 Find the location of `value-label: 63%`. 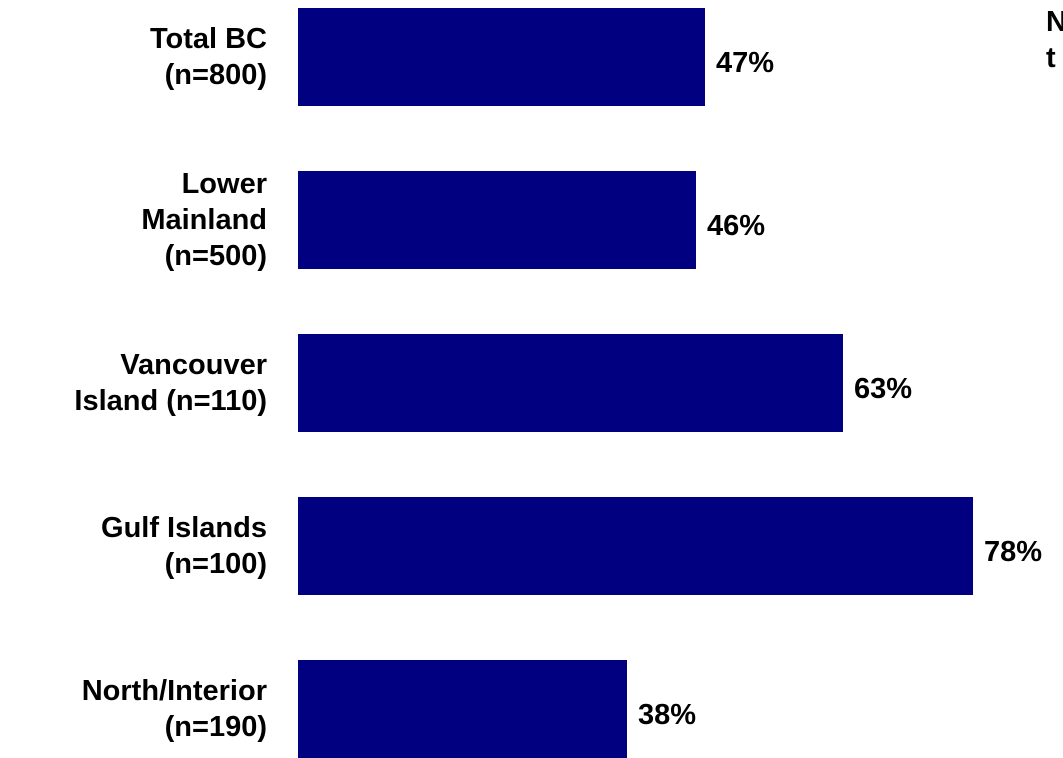

value-label: 63% is located at coordinates (883, 389).